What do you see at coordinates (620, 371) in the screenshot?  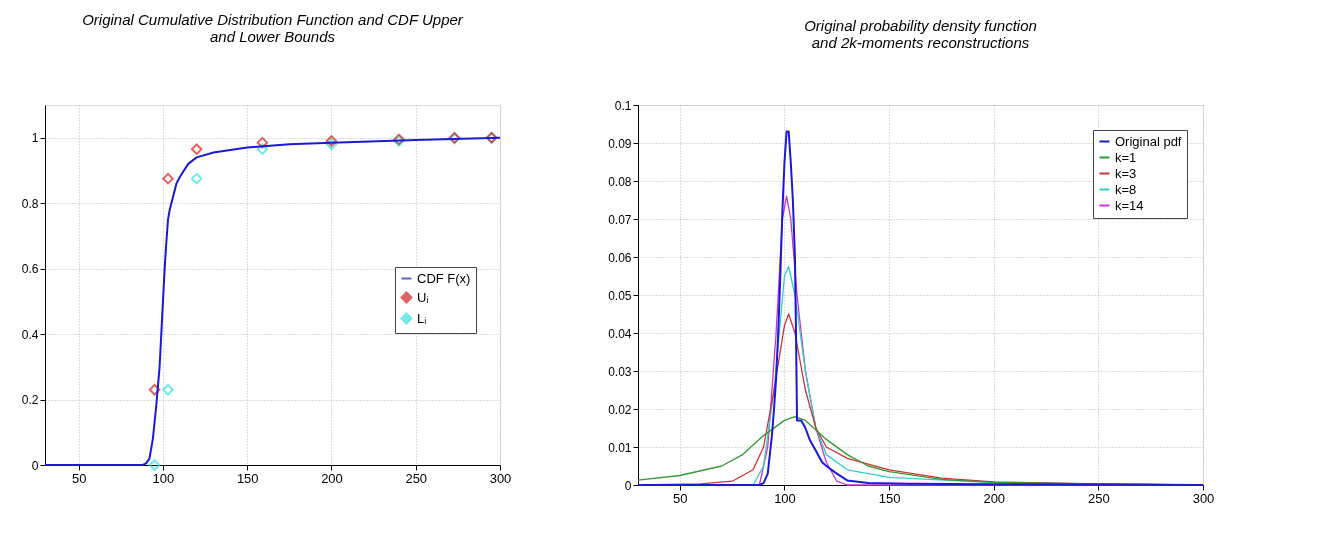 I see `y-tick-label: 0.03` at bounding box center [620, 371].